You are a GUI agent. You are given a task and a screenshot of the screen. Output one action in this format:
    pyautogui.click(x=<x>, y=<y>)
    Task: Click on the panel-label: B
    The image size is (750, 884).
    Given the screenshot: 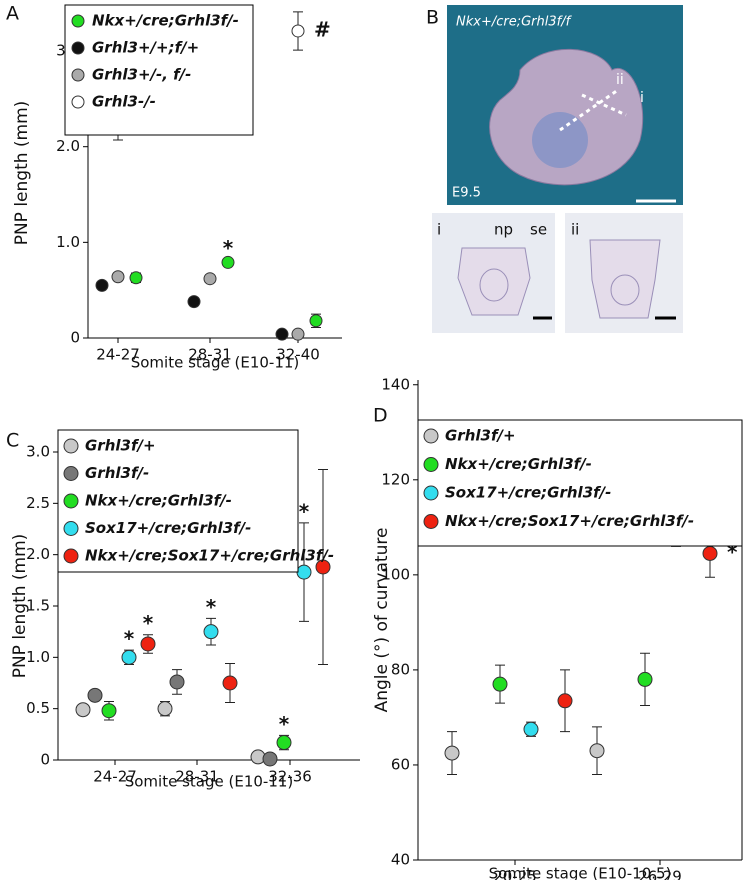 What is the action you would take?
    pyautogui.click(x=432, y=18)
    